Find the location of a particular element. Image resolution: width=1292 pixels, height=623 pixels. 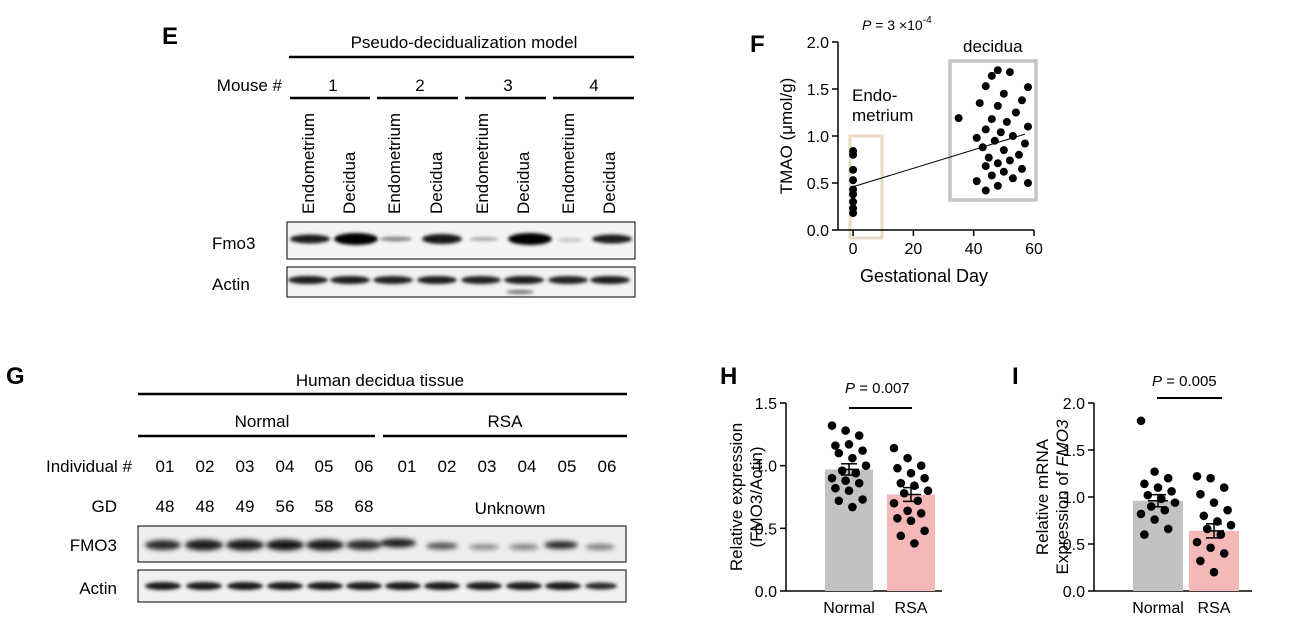

individual-label: Individual # is located at coordinates (89, 466).